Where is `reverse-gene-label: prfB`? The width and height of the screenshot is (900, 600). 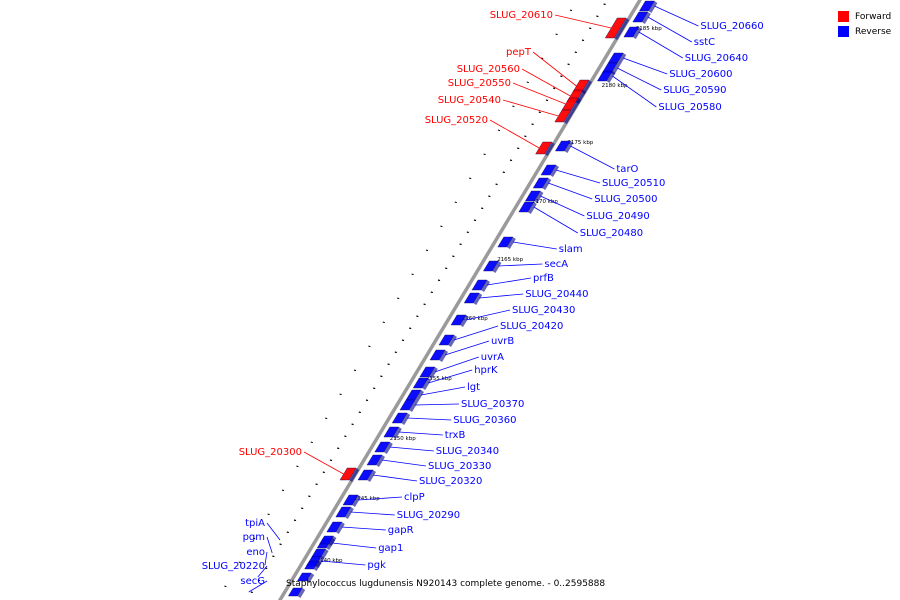
reverse-gene-label: prfB is located at coordinates (543, 278).